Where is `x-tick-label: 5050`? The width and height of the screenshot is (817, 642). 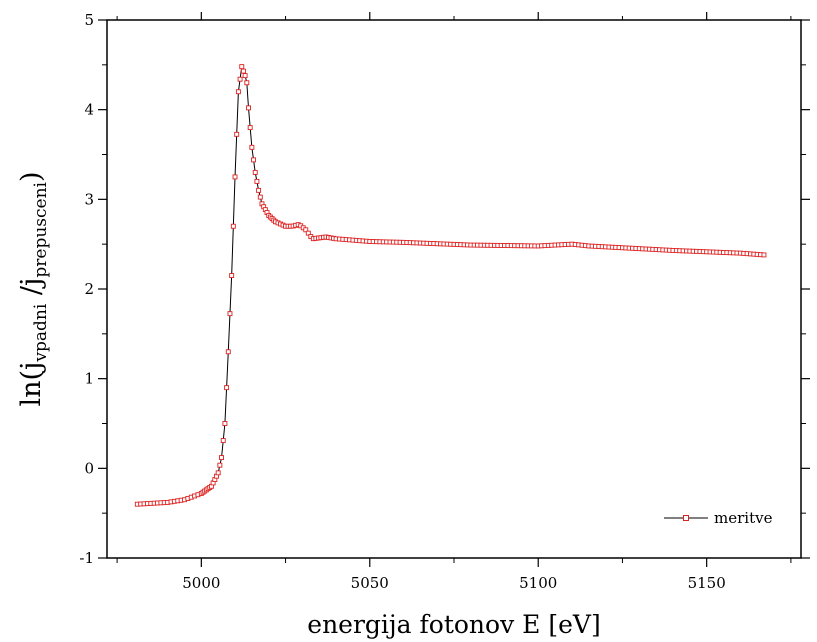
x-tick-label: 5050 is located at coordinates (370, 583).